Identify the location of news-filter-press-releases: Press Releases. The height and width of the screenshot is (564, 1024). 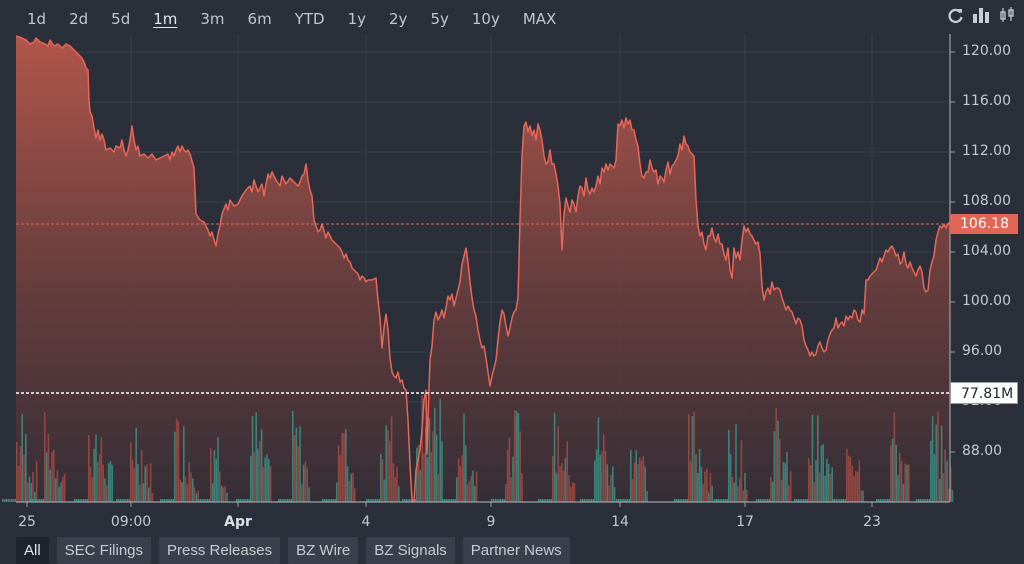
(220, 550).